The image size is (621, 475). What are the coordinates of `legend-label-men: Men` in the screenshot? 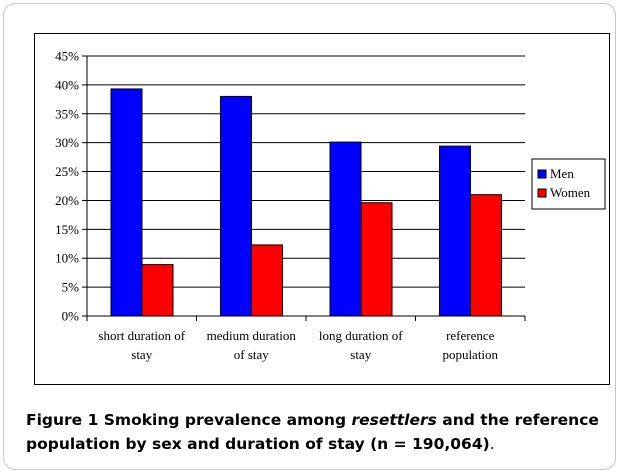 It's located at (562, 173).